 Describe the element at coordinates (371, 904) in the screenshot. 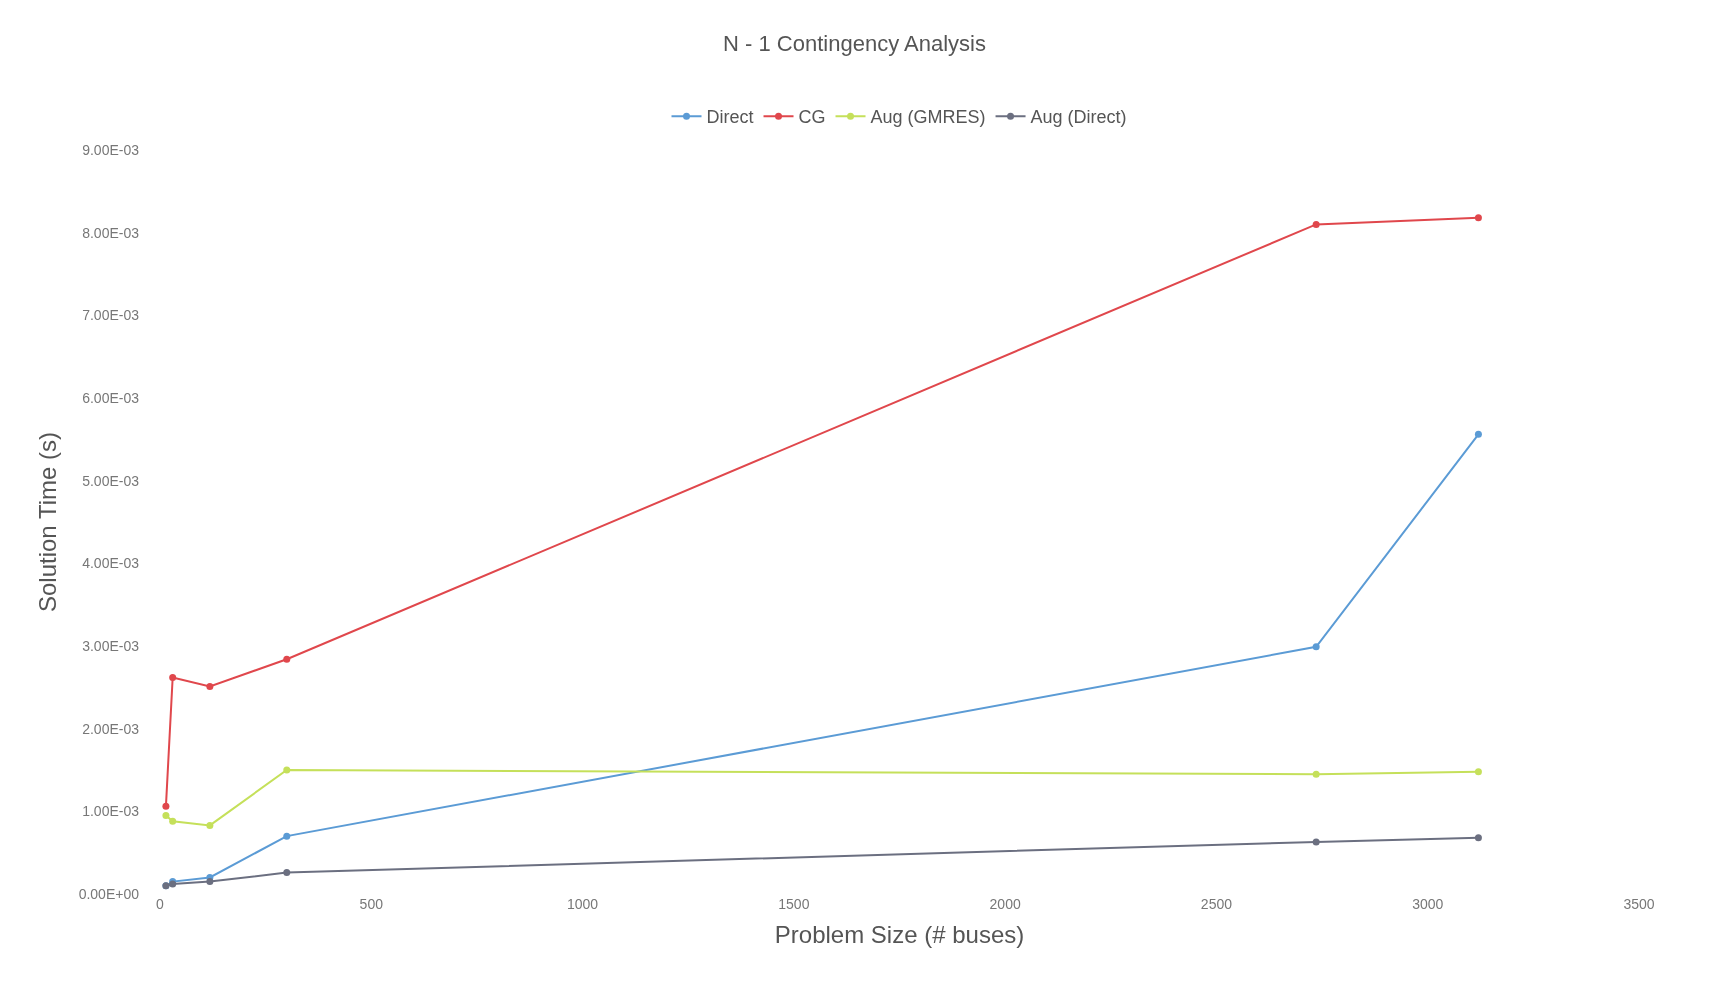

I see `x-tick-label: 500` at that location.